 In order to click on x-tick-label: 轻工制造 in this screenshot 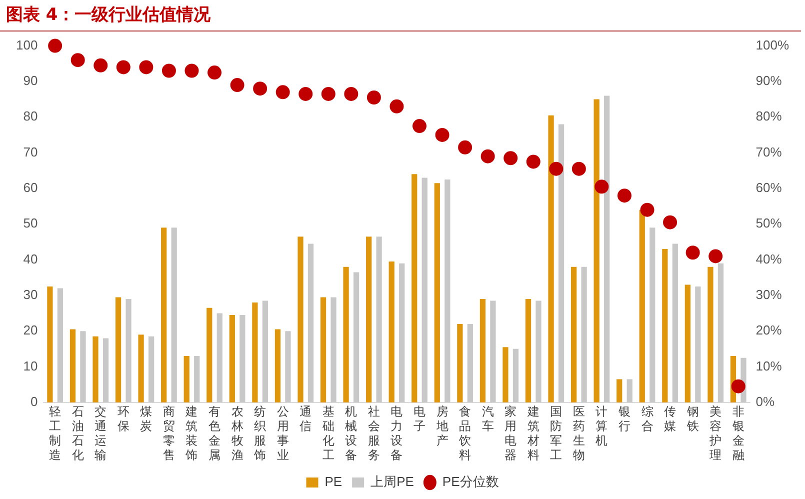, I will do `click(55, 433)`.